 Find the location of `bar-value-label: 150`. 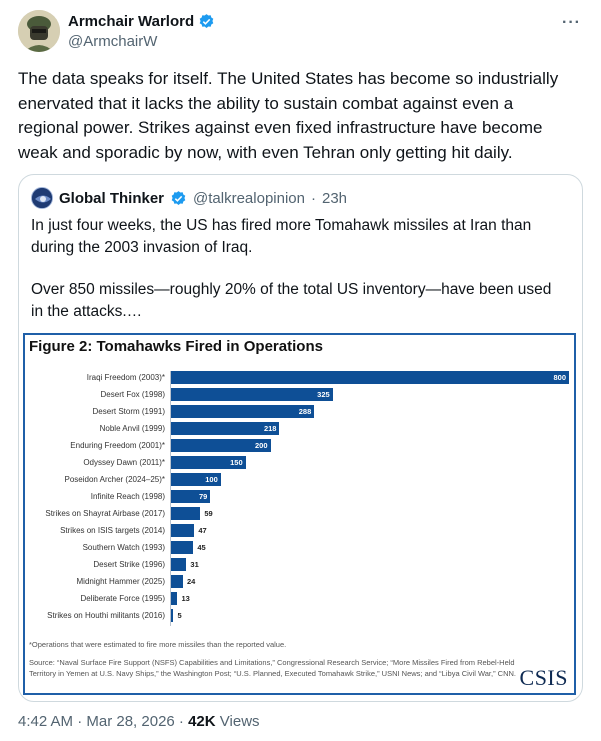

bar-value-label: 150 is located at coordinates (236, 462).